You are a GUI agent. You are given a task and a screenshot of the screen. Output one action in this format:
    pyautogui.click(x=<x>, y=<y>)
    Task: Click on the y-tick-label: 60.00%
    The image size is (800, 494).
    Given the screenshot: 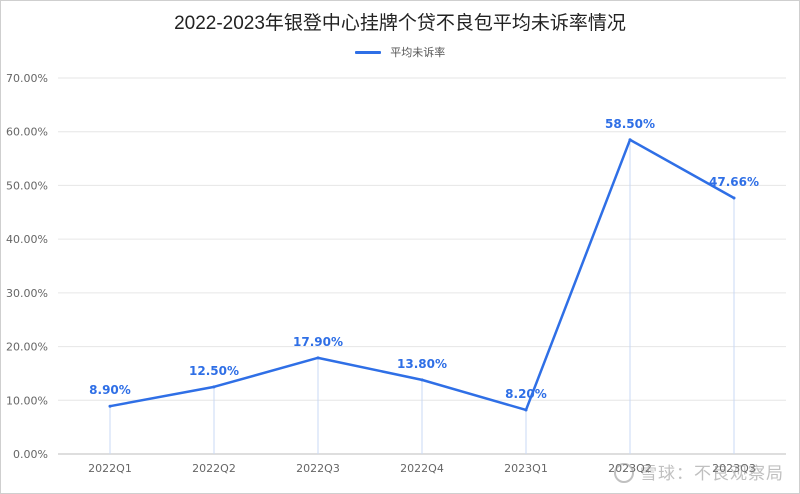 What is the action you would take?
    pyautogui.click(x=27, y=132)
    